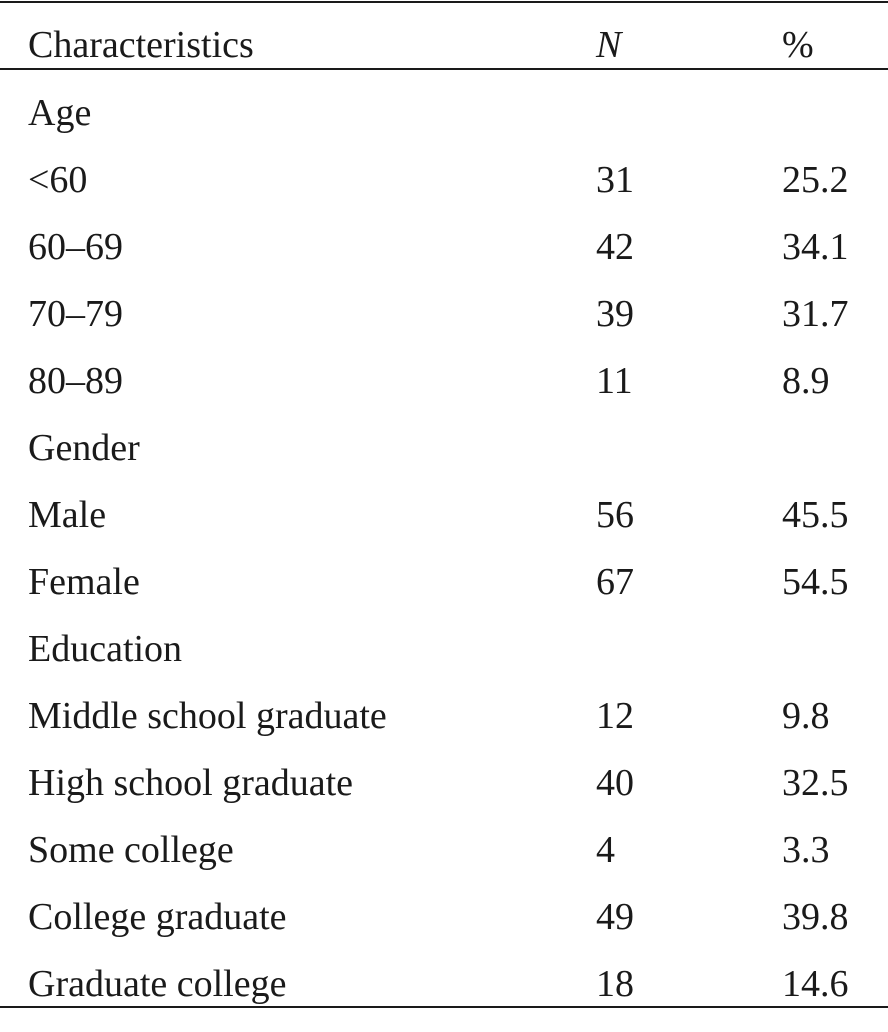  I want to click on table-header-rule, so click(444, 69).